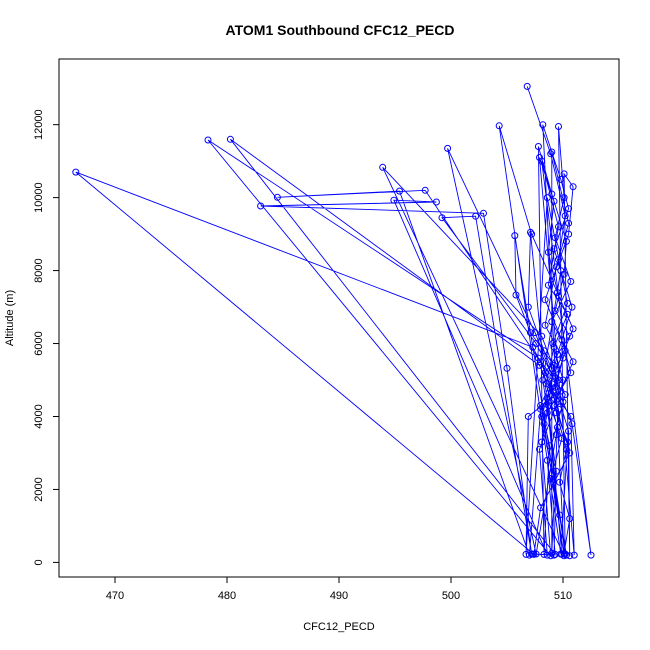 The width and height of the screenshot is (650, 650). I want to click on x-tick-label: 500, so click(451, 596).